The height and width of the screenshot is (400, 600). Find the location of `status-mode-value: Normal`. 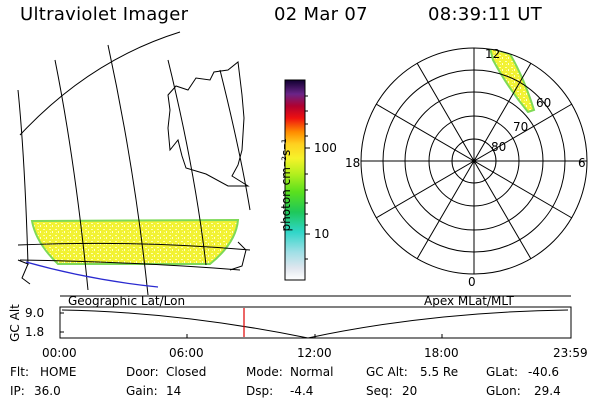

status-mode-value: Normal is located at coordinates (312, 372).